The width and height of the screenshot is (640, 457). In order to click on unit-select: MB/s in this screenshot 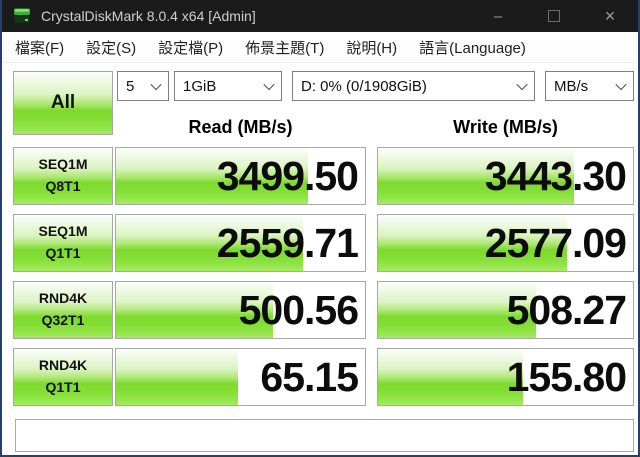, I will do `click(589, 86)`.